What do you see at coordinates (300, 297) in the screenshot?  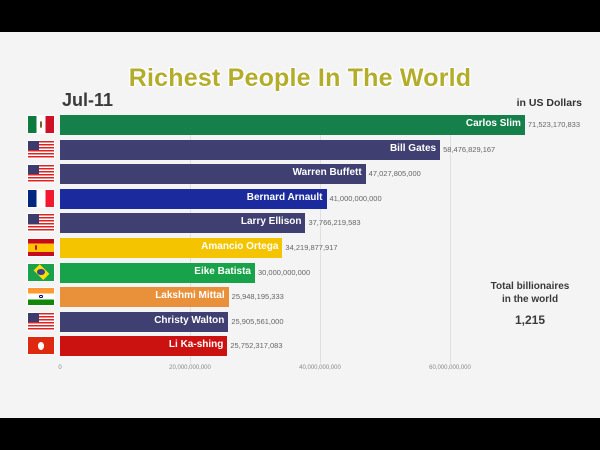 I see `bar-row: Lakshmi Mittal 25,948,195,333` at bounding box center [300, 297].